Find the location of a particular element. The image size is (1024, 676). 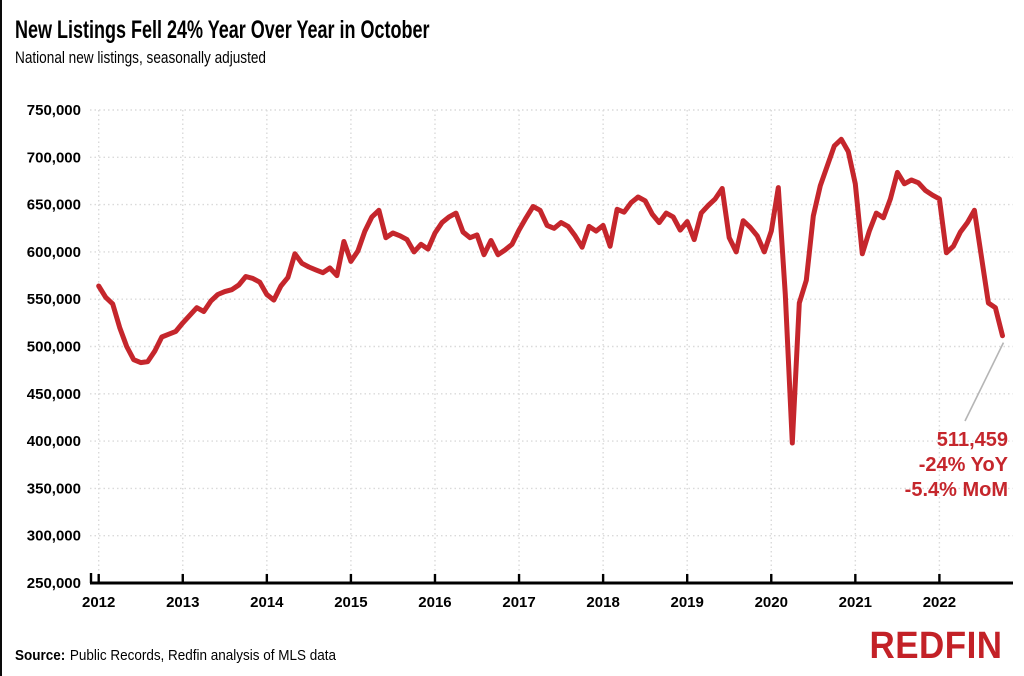

annotation-yoy: -24% YoY is located at coordinates (963, 465).